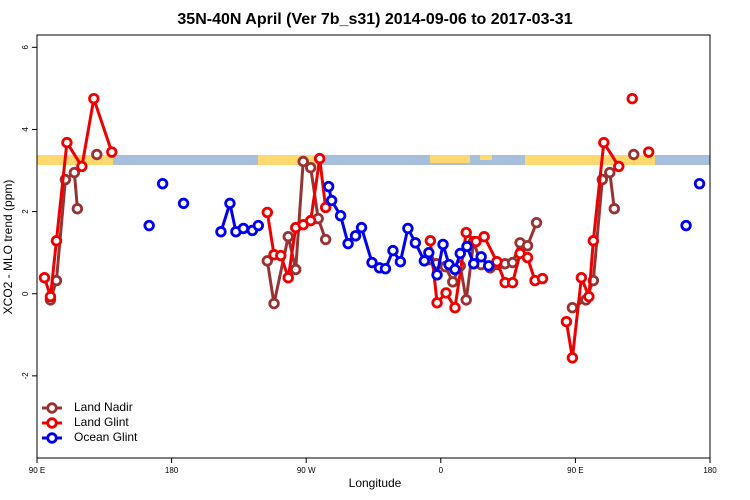  What do you see at coordinates (106, 437) in the screenshot?
I see `legend-label: Ocean Glint` at bounding box center [106, 437].